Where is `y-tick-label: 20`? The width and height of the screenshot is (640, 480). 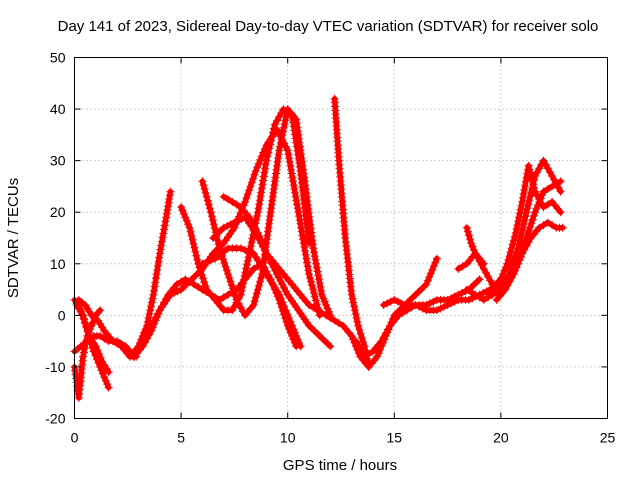
y-tick-label: 20 is located at coordinates (58, 212).